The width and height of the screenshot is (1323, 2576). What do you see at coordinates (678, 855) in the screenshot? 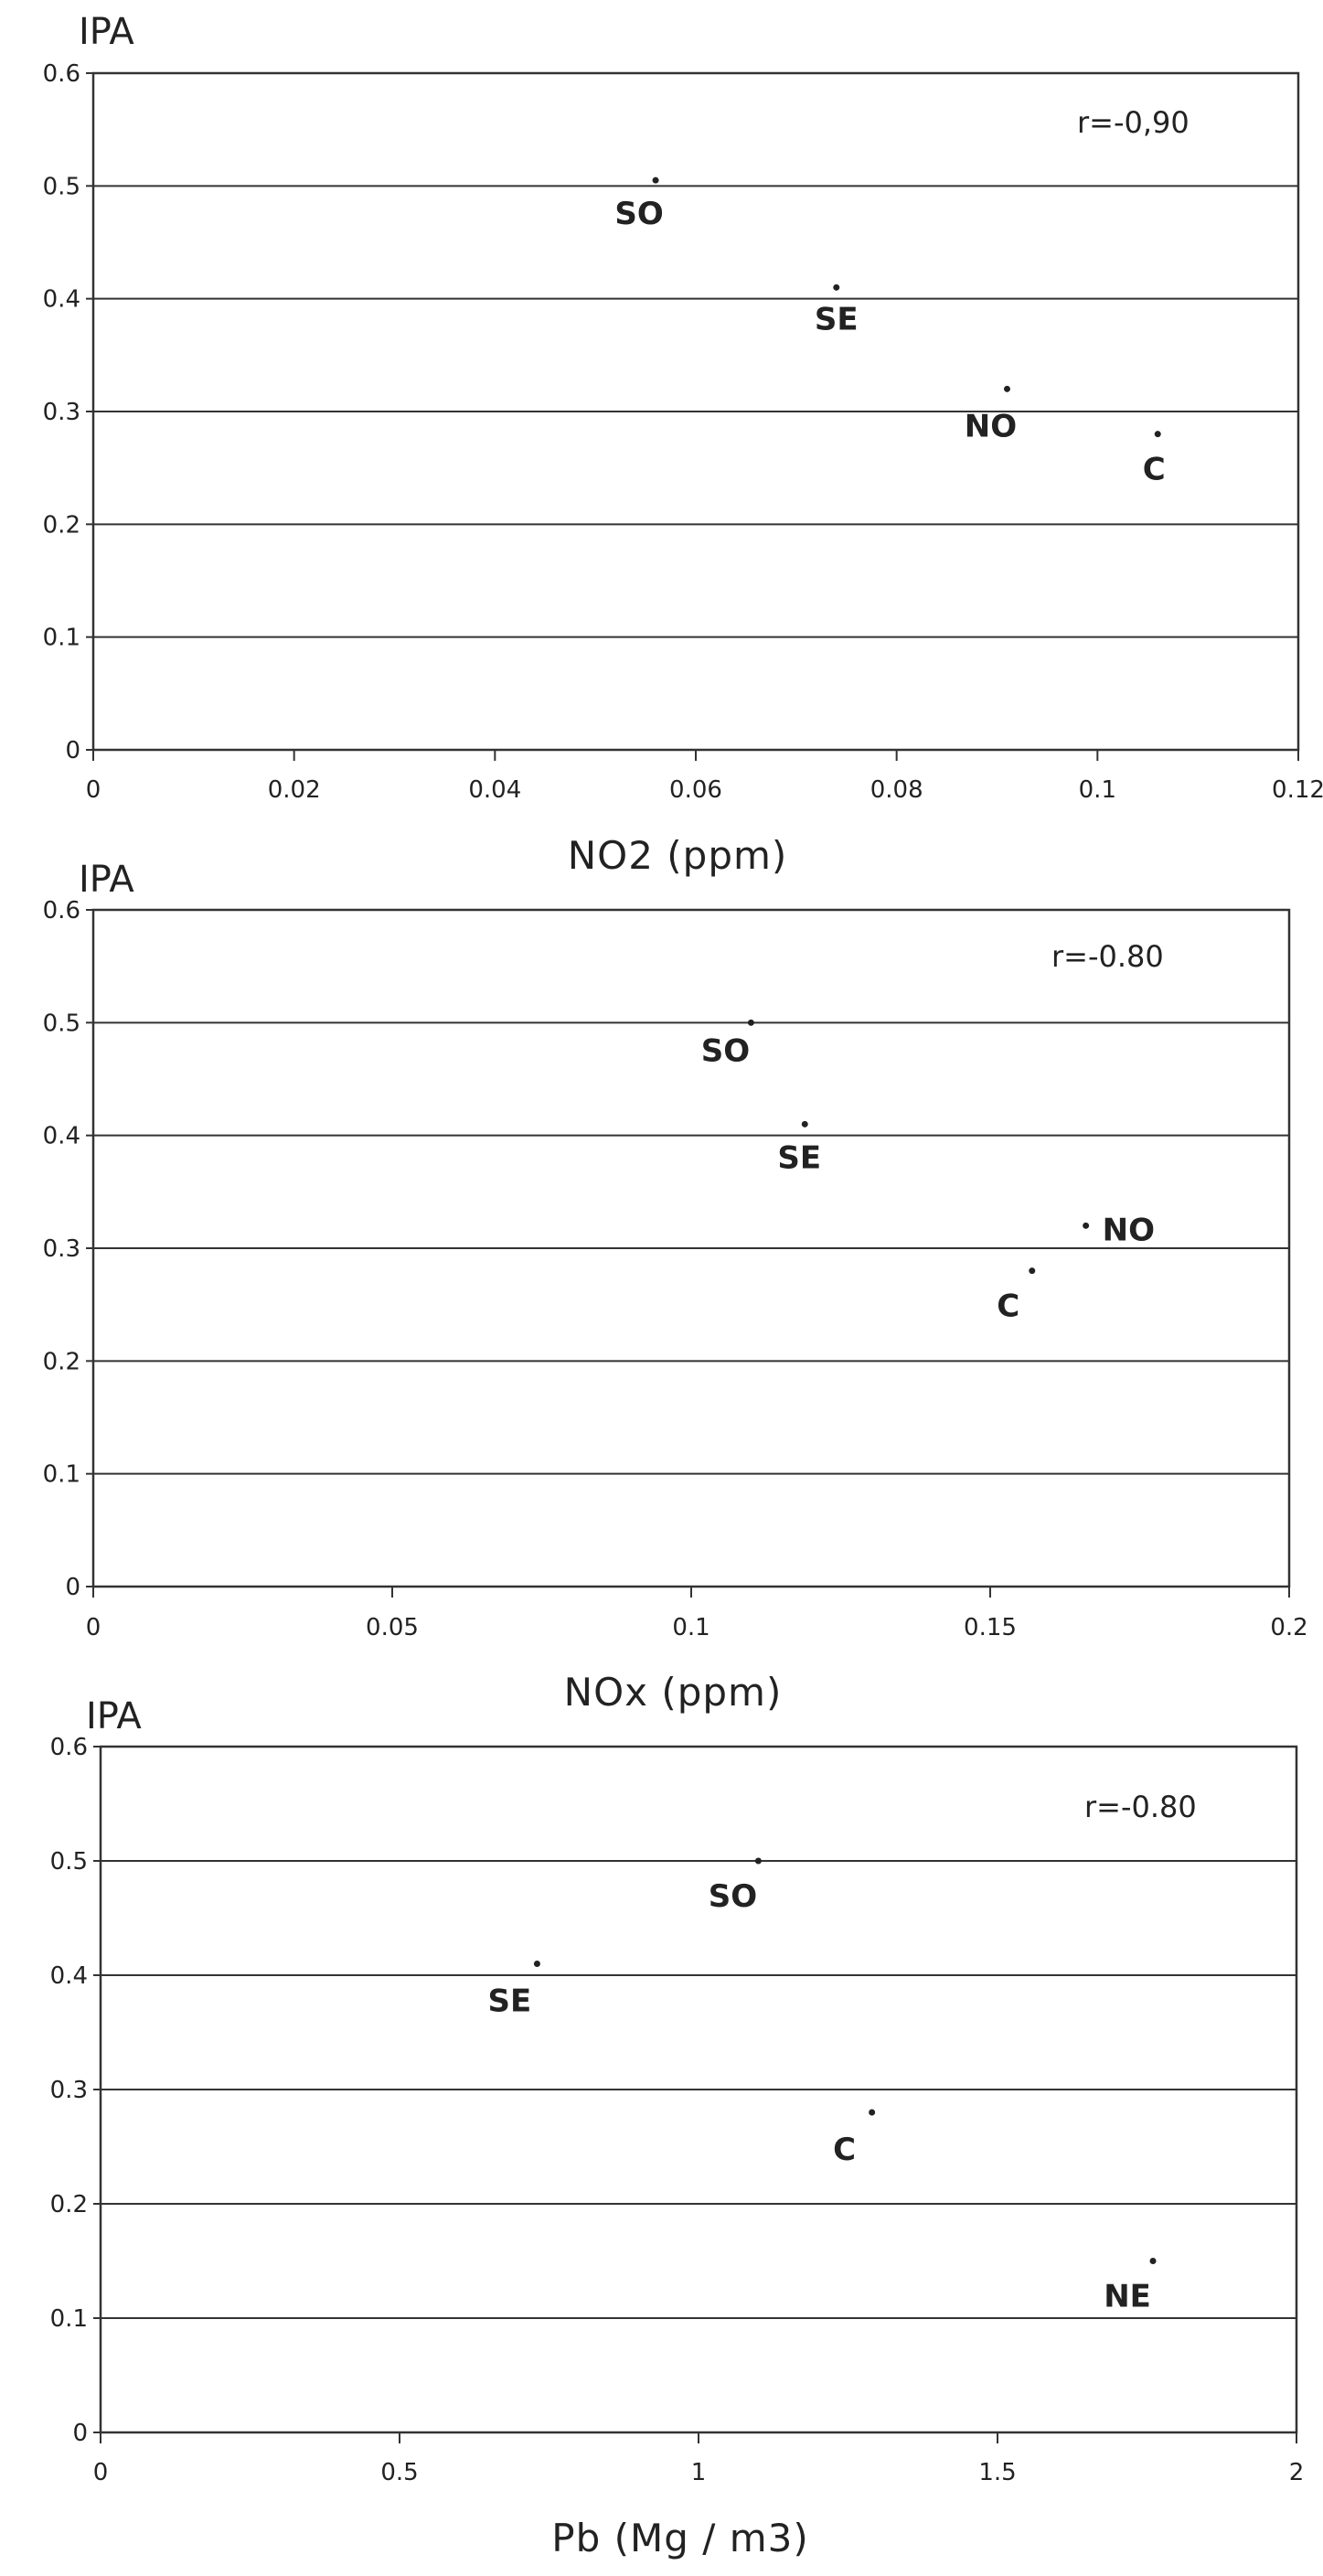
I see `x-axis-label: NO2 (ppm)` at bounding box center [678, 855].